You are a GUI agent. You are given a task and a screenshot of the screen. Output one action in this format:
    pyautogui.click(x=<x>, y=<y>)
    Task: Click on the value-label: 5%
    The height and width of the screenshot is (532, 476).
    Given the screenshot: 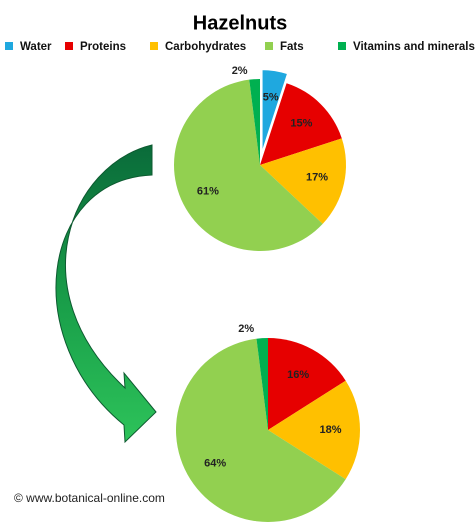 What is the action you would take?
    pyautogui.click(x=271, y=97)
    